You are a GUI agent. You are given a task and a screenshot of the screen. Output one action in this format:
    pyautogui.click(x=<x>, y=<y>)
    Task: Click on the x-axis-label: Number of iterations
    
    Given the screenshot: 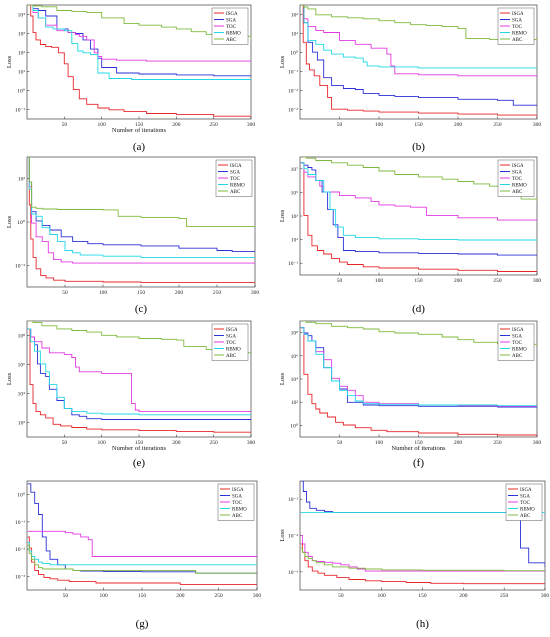 What is the action you would take?
    pyautogui.click(x=139, y=448)
    